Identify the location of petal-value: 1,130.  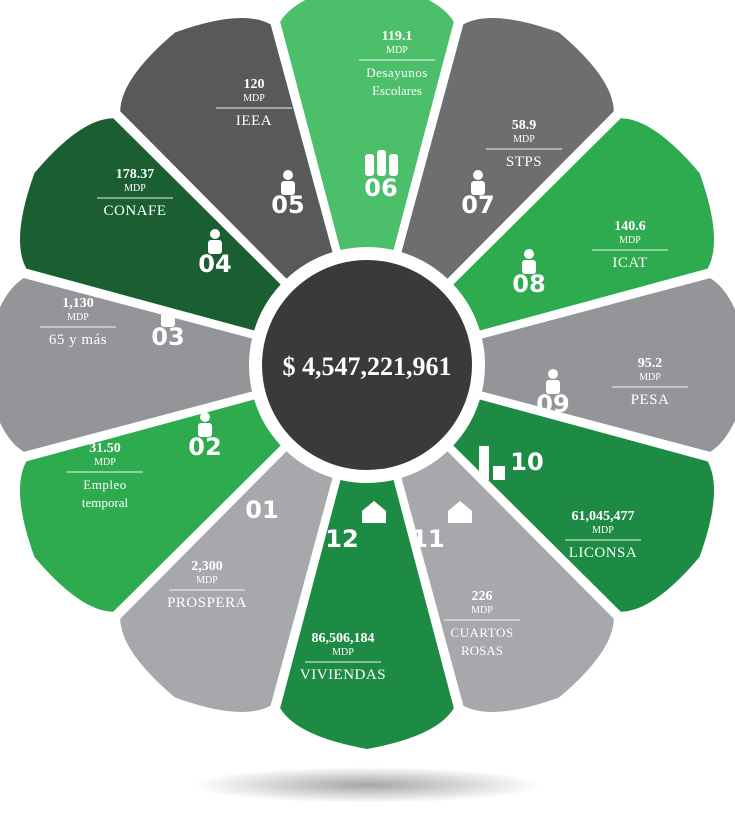
(78, 303).